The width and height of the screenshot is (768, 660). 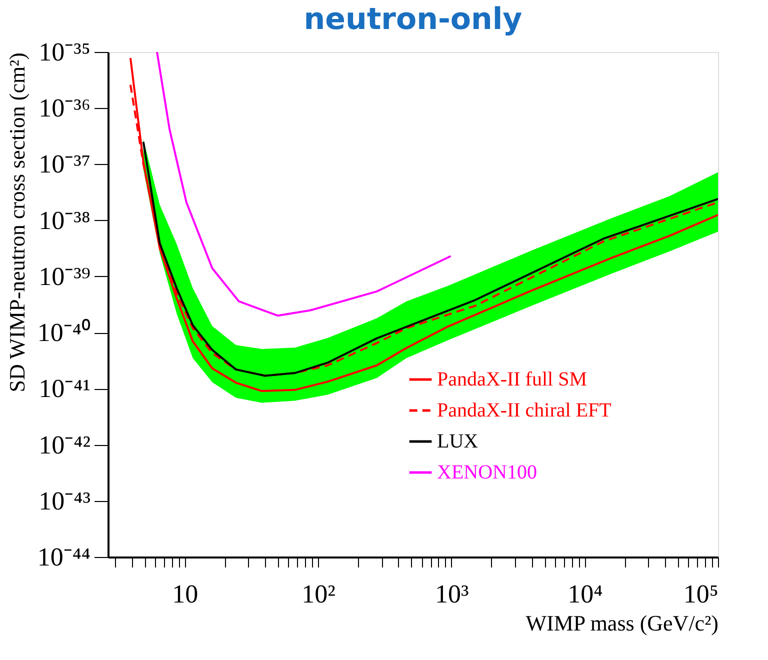 What do you see at coordinates (63, 557) in the screenshot?
I see `y-tick-label: 10⁻⁴⁴` at bounding box center [63, 557].